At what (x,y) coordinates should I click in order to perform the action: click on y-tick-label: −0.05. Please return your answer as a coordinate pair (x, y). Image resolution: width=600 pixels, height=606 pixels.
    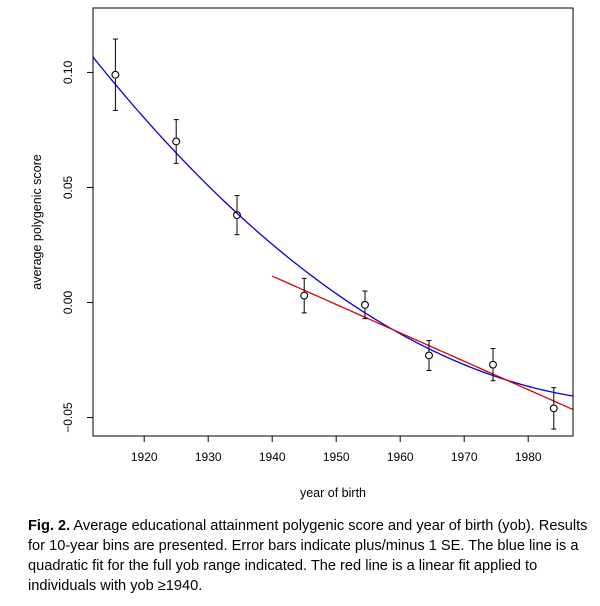
    Looking at the image, I should click on (68, 417).